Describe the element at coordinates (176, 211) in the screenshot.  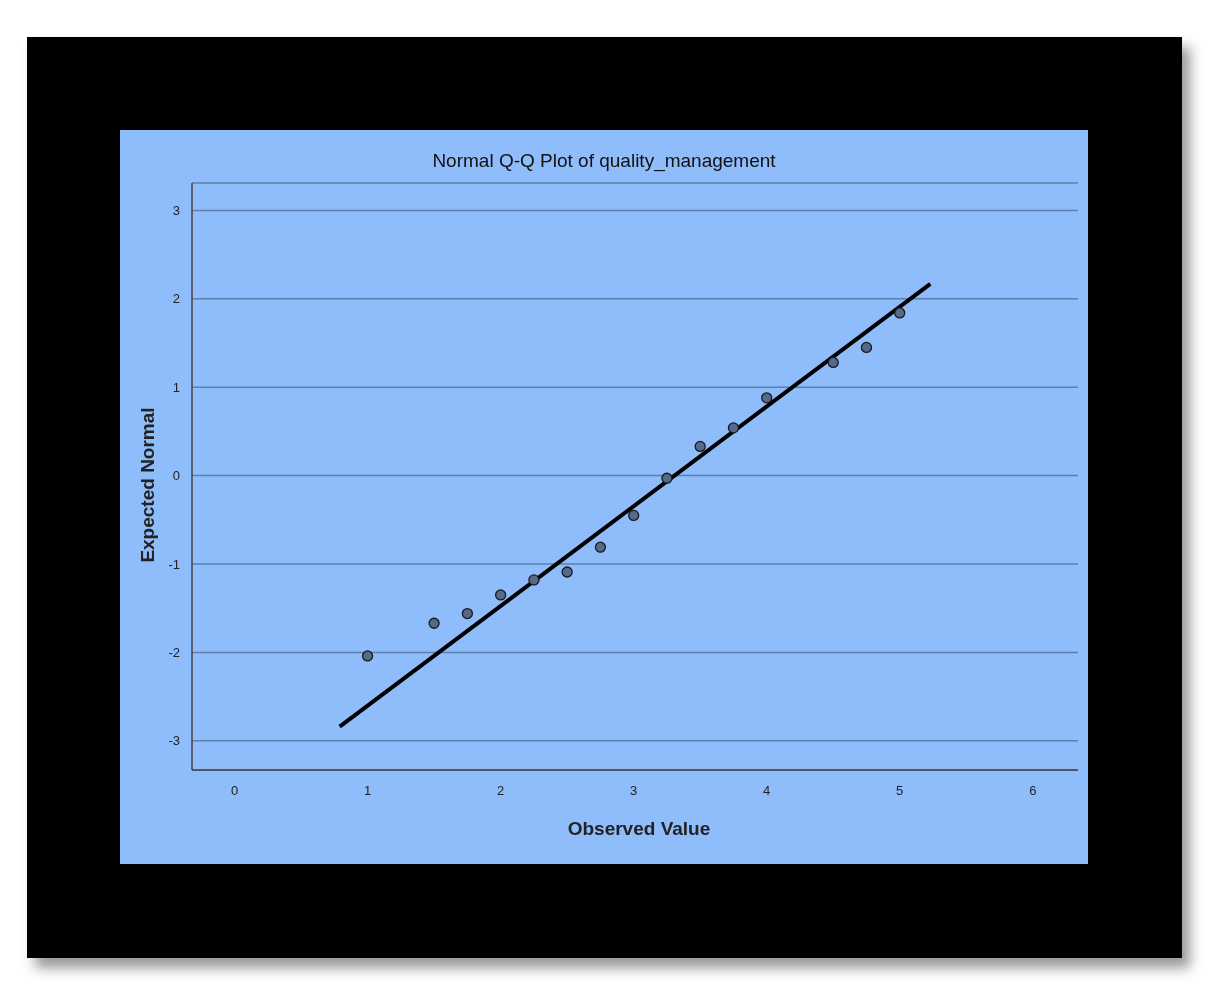
I see `y-tick-label: 3` at that location.